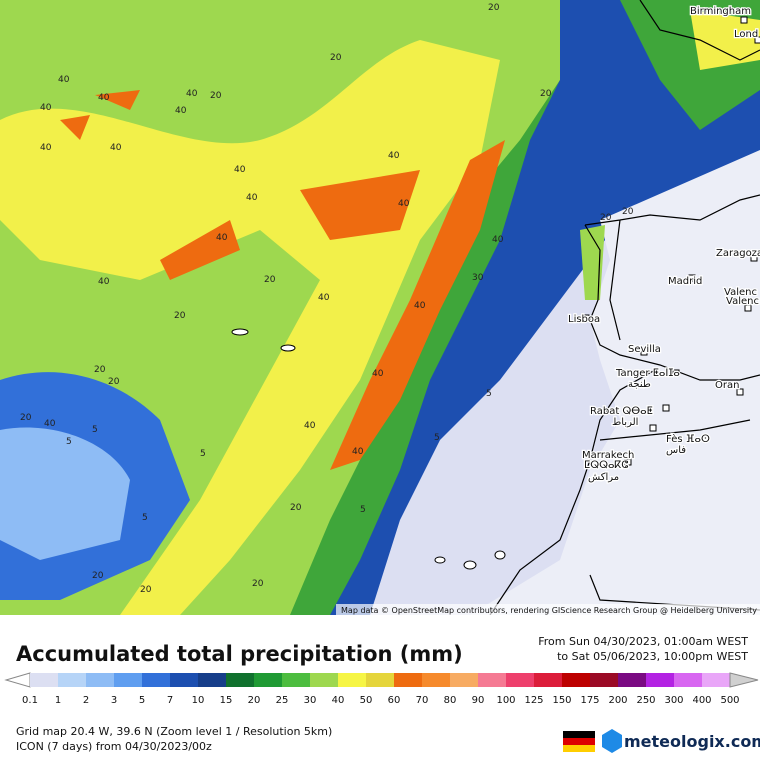 This screenshot has height=760, width=760. What do you see at coordinates (625, 422) in the screenshot?
I see `city-label: الرباط` at bounding box center [625, 422].